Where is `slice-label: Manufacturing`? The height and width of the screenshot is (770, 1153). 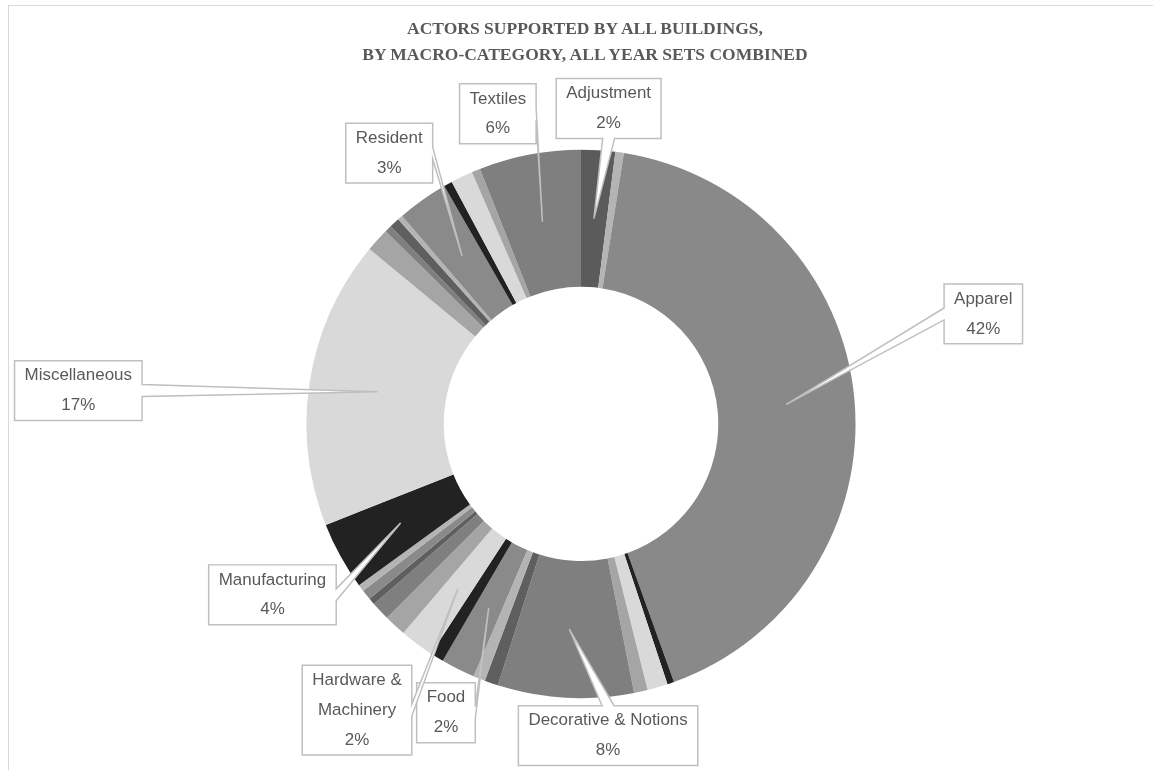
slice-label: Manufacturing is located at coordinates (272, 579).